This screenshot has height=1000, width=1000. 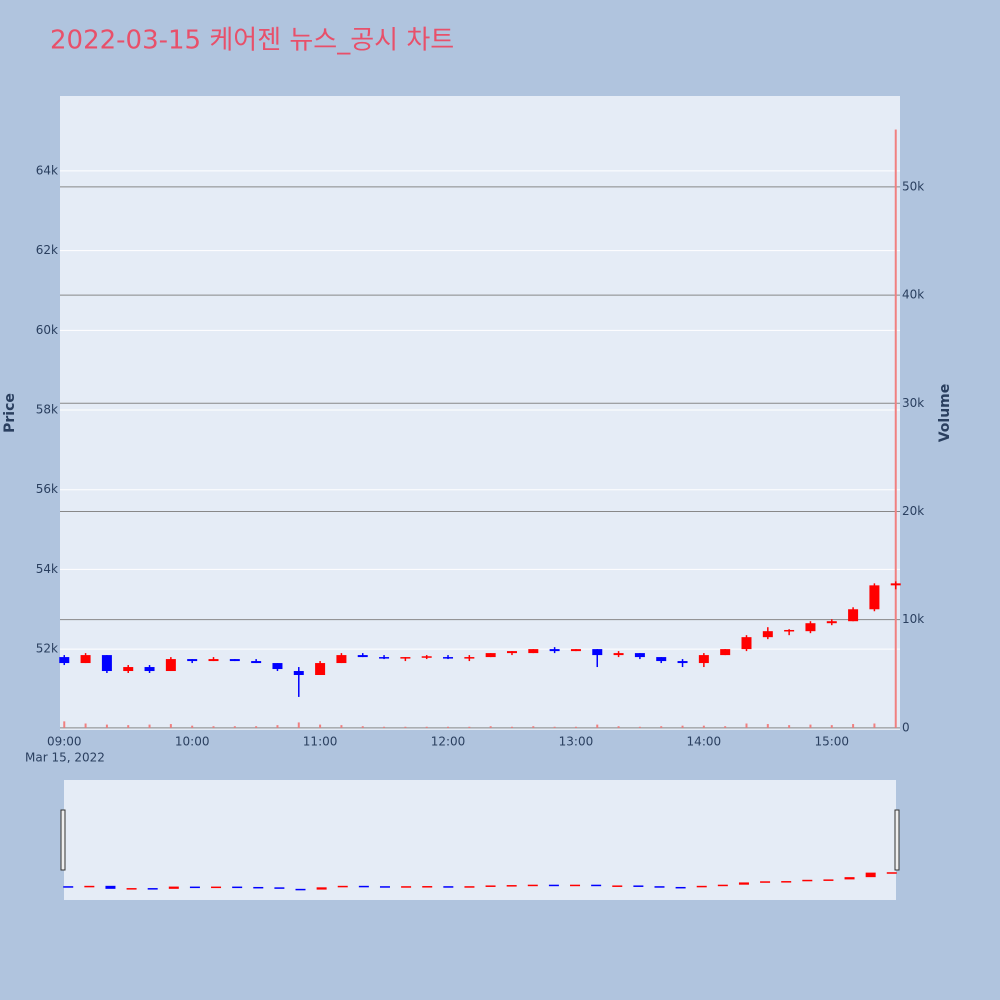 I want to click on y-axis-title: Price, so click(x=10, y=413).